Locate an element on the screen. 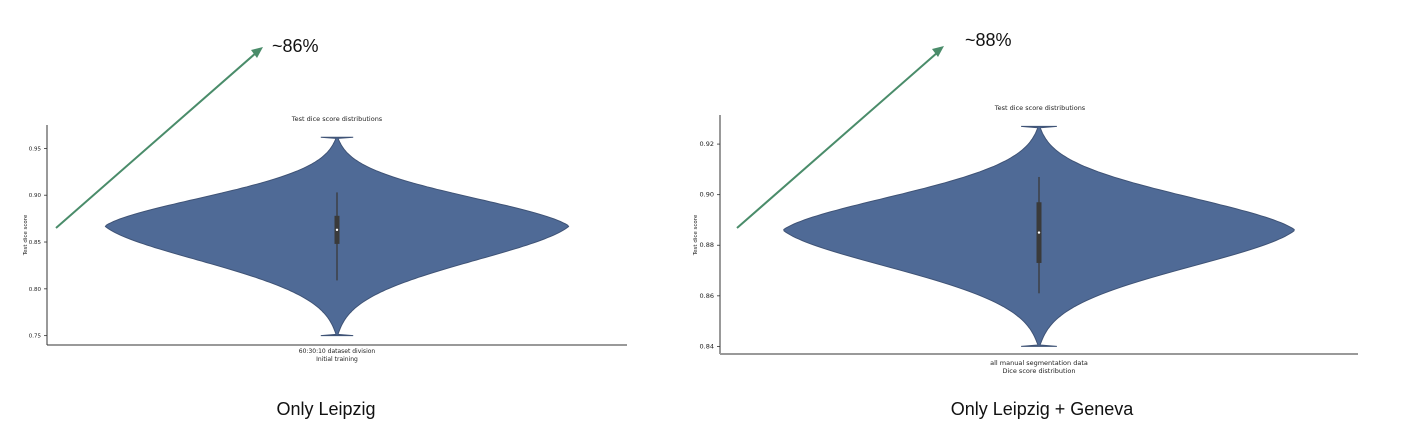  left-median-point is located at coordinates (337, 230).